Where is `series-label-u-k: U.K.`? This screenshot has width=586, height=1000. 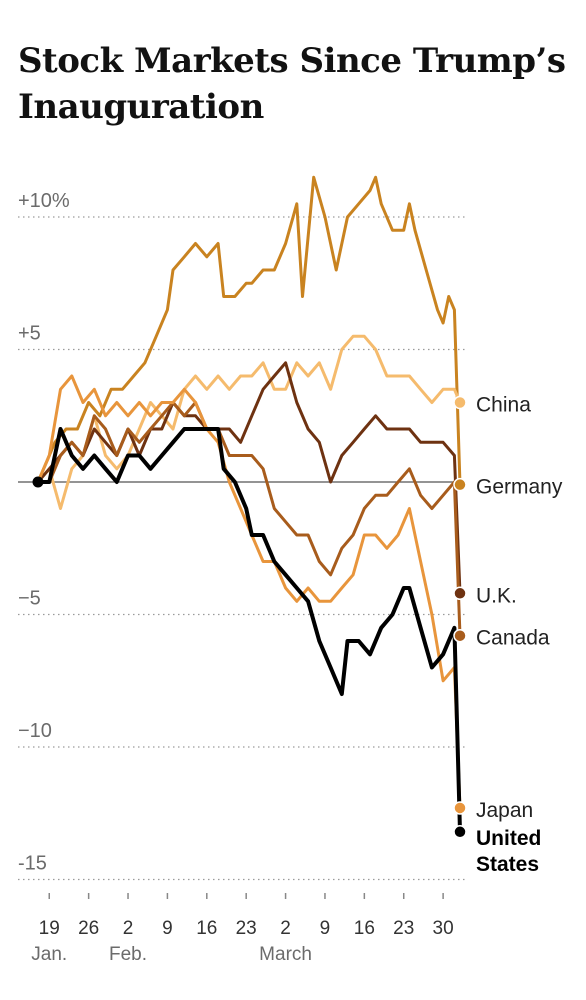 series-label-u-k: U.K. is located at coordinates (496, 595).